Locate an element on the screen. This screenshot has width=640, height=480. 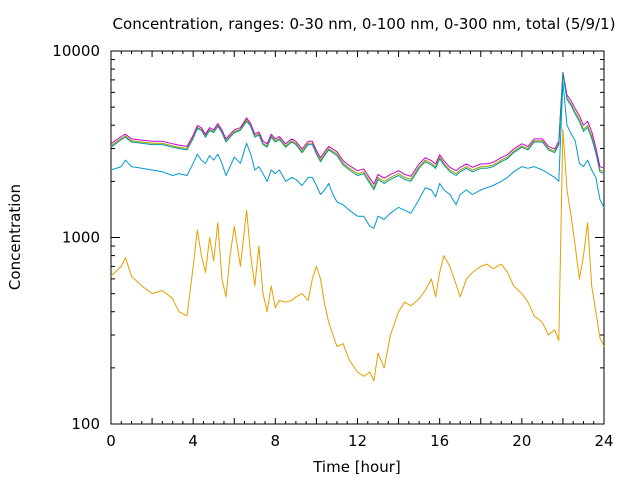
y-axis-label: Concentration is located at coordinates (15, 237).